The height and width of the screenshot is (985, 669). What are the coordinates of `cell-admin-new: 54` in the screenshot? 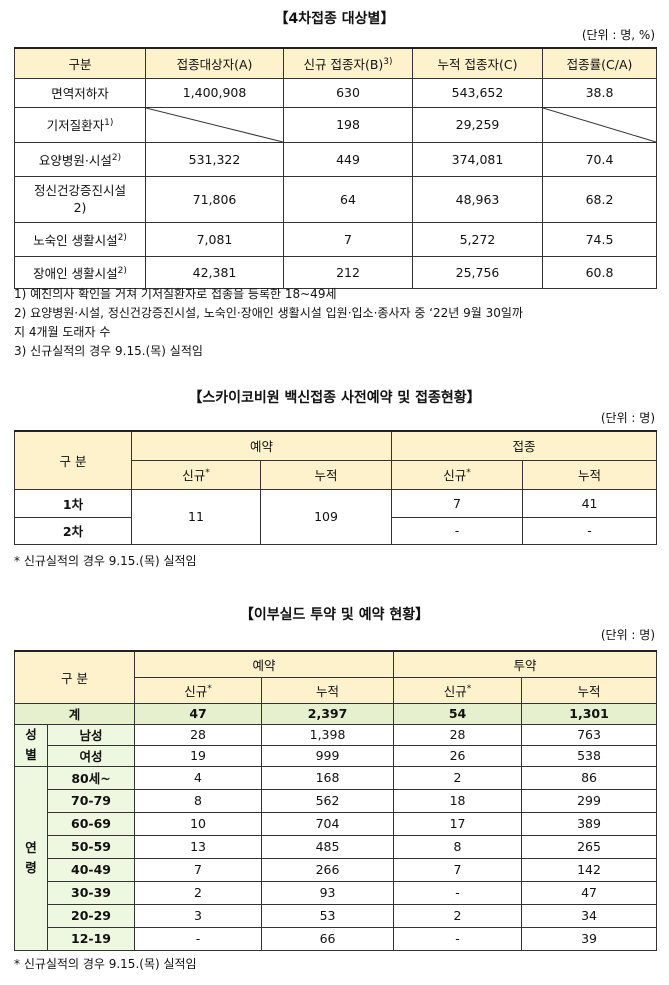 It's located at (458, 713).